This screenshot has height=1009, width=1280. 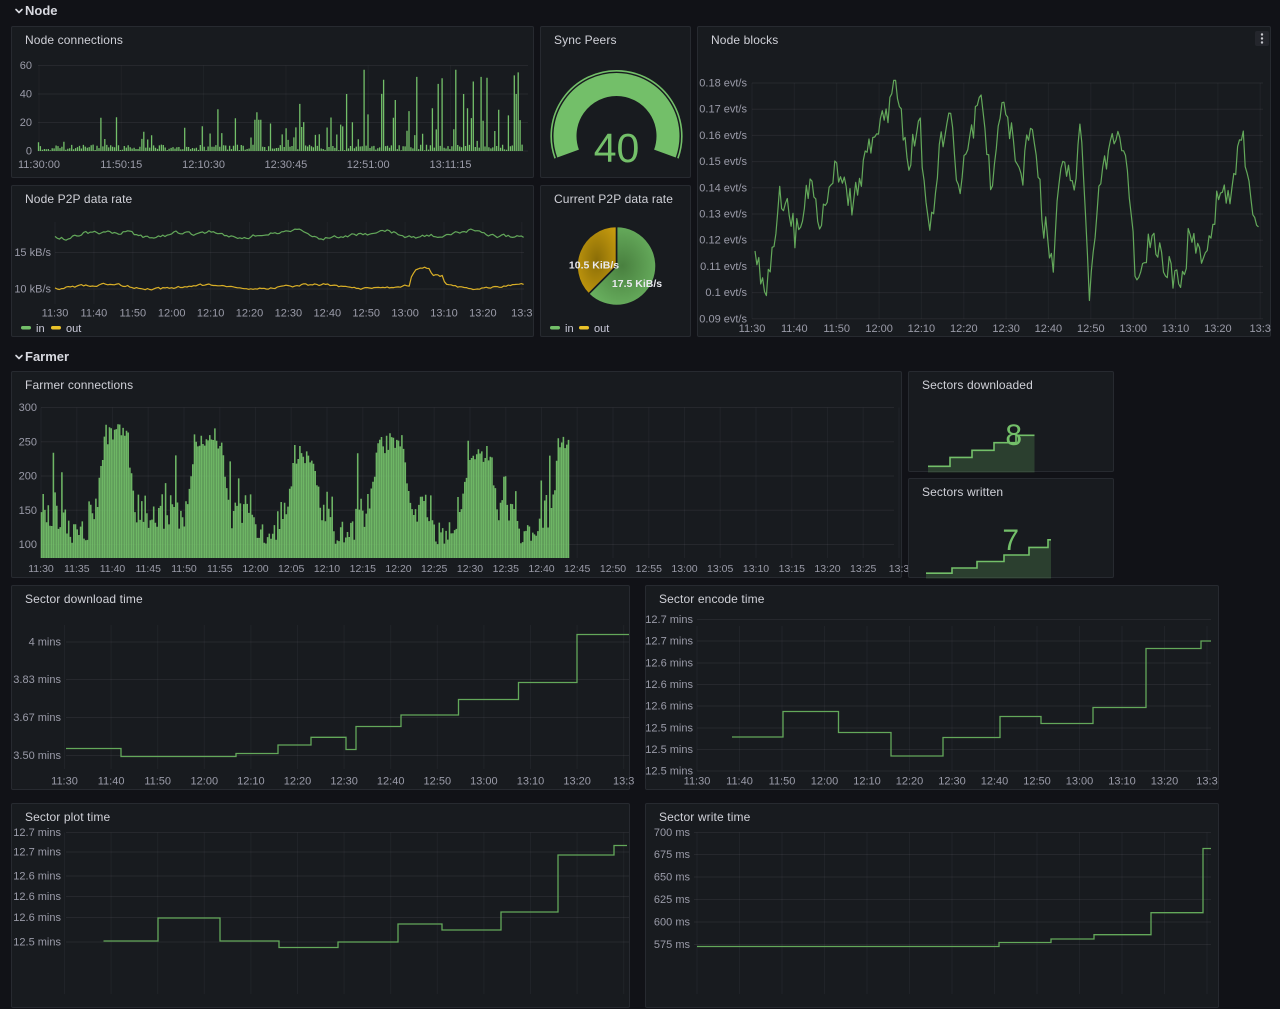 What do you see at coordinates (672, 923) in the screenshot?
I see `svg-text: 600 ms` at bounding box center [672, 923].